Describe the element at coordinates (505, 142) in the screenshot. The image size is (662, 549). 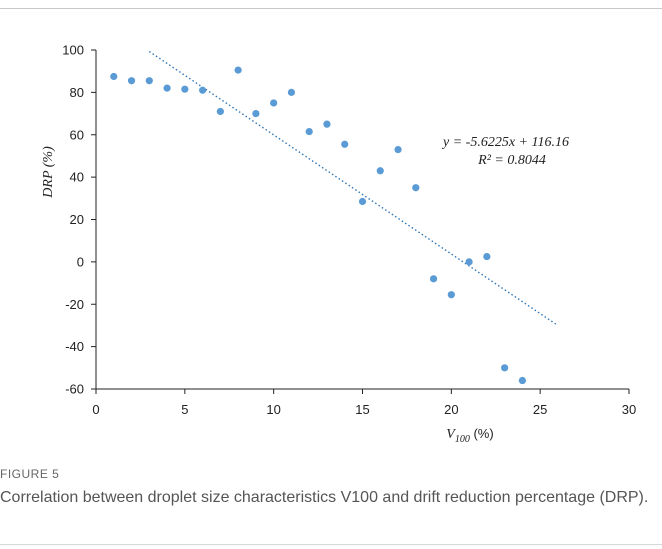
I see `trendline-equation: y = -5.6225x + 116.16` at that location.